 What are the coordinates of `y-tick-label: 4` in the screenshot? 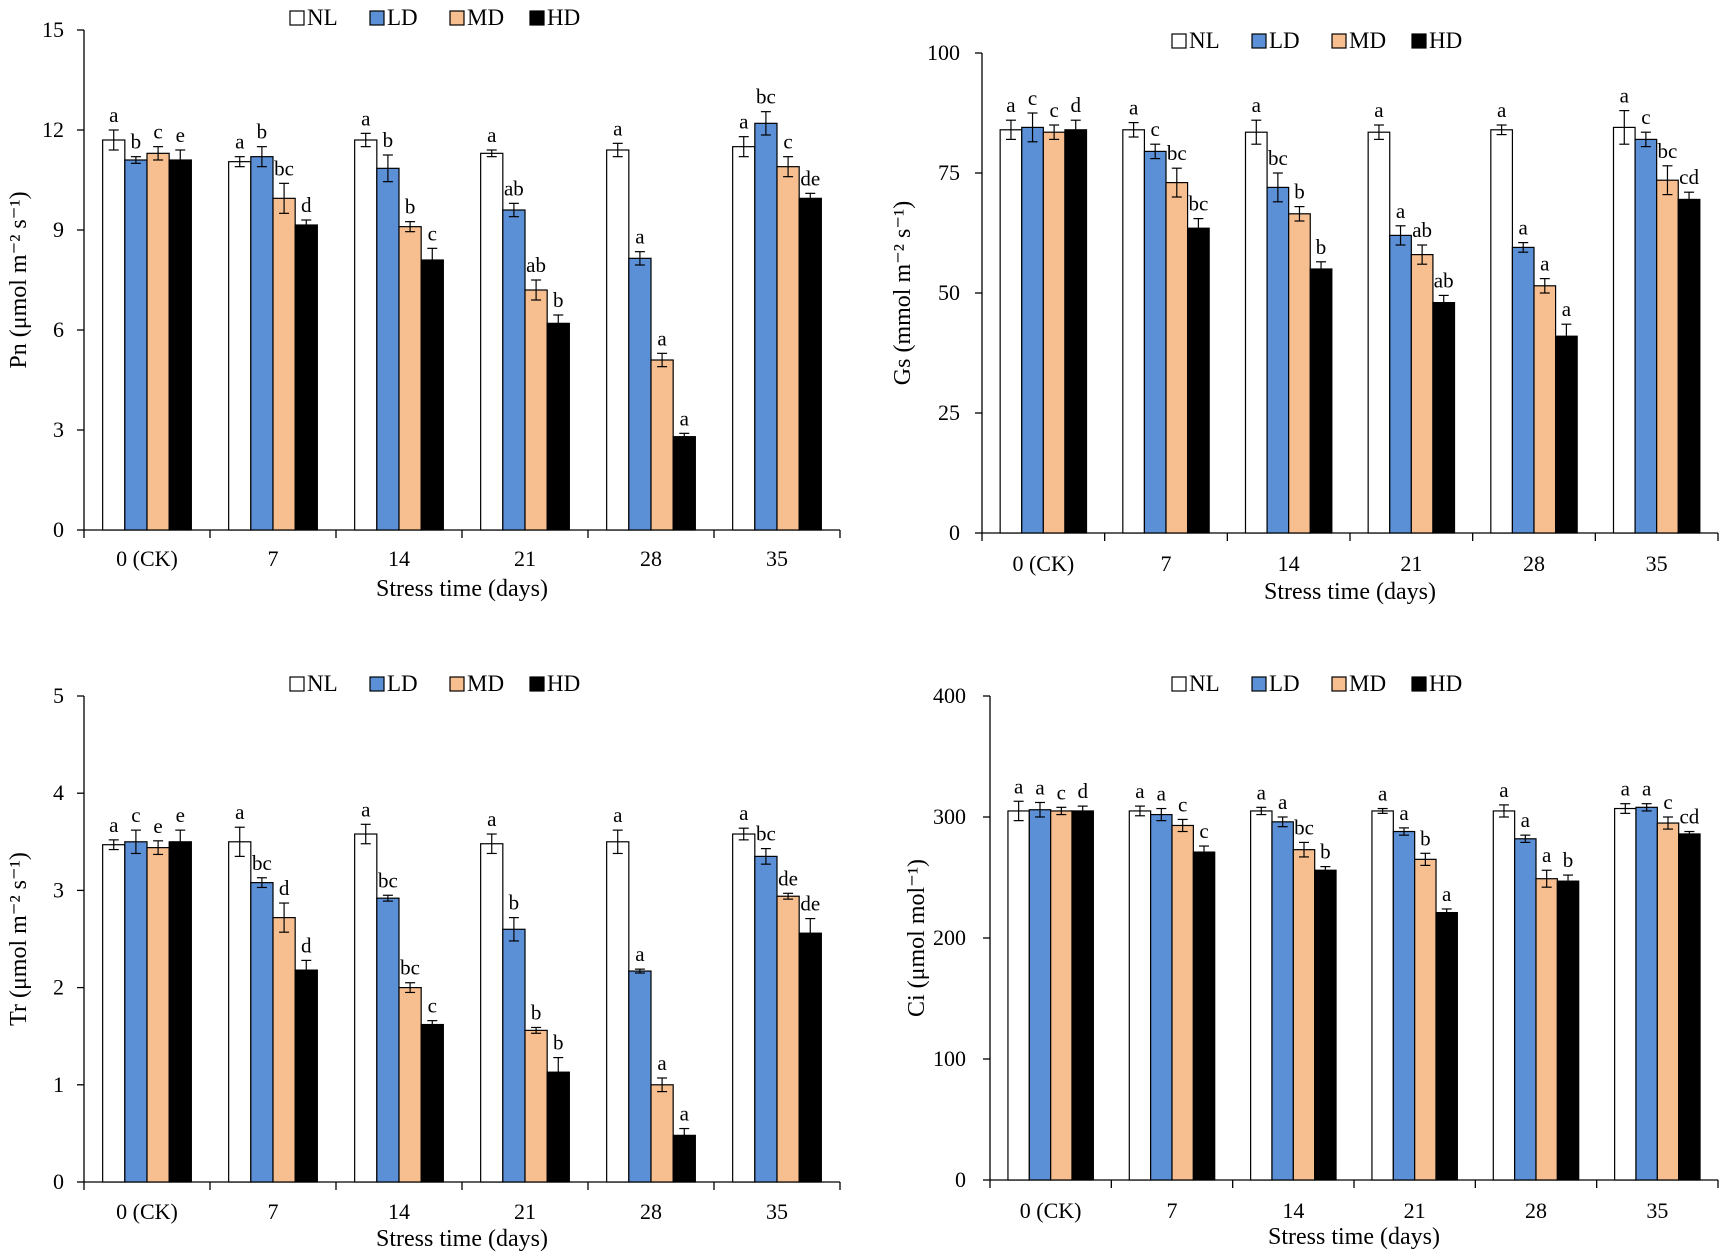 It's located at (58, 792).